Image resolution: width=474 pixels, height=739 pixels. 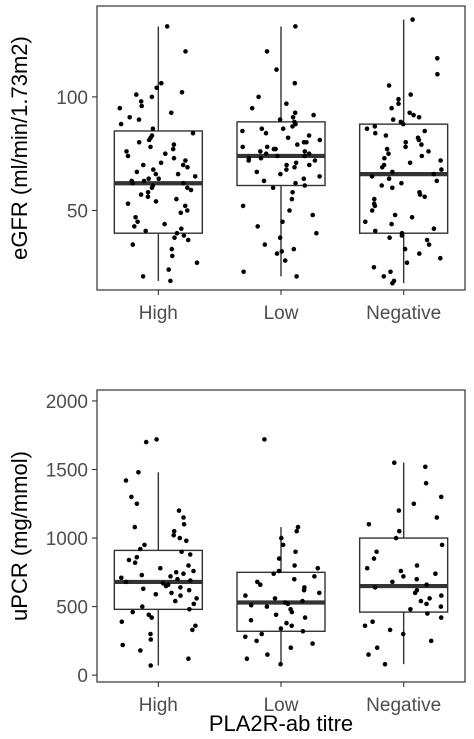 I want to click on upcr-y-tick-label: 1000, so click(x=67, y=539).